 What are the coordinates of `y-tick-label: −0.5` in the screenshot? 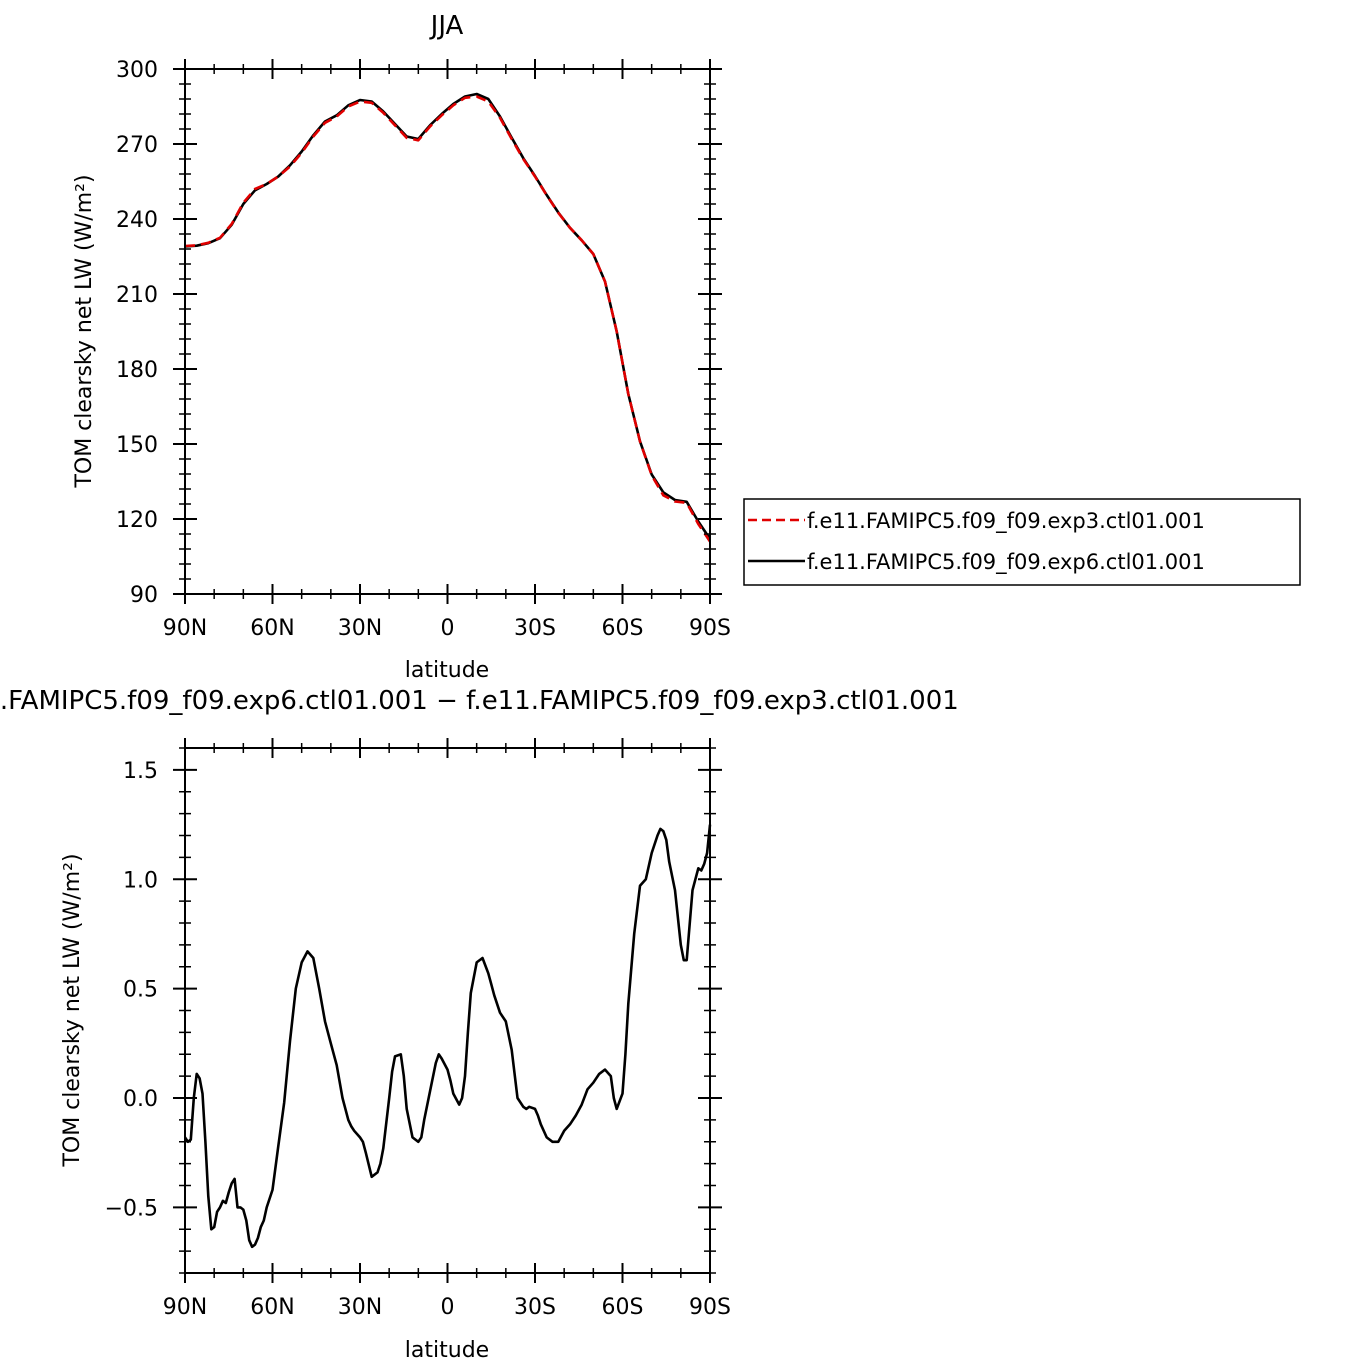 It's located at (131, 1208).